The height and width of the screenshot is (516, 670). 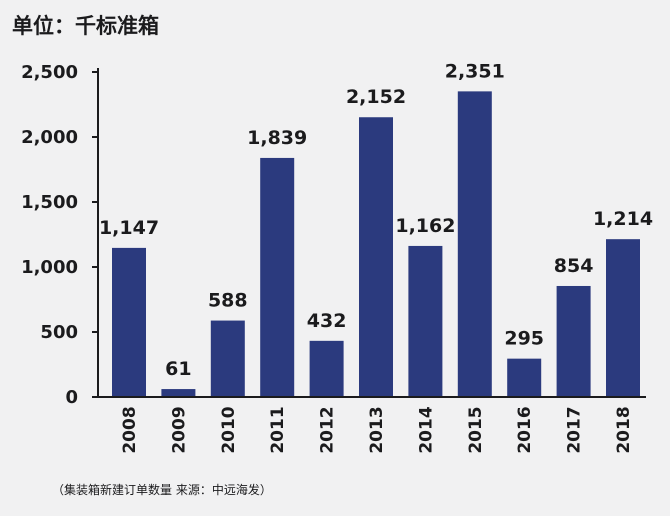 I want to click on y-tick-label: 2,500, so click(x=49, y=72).